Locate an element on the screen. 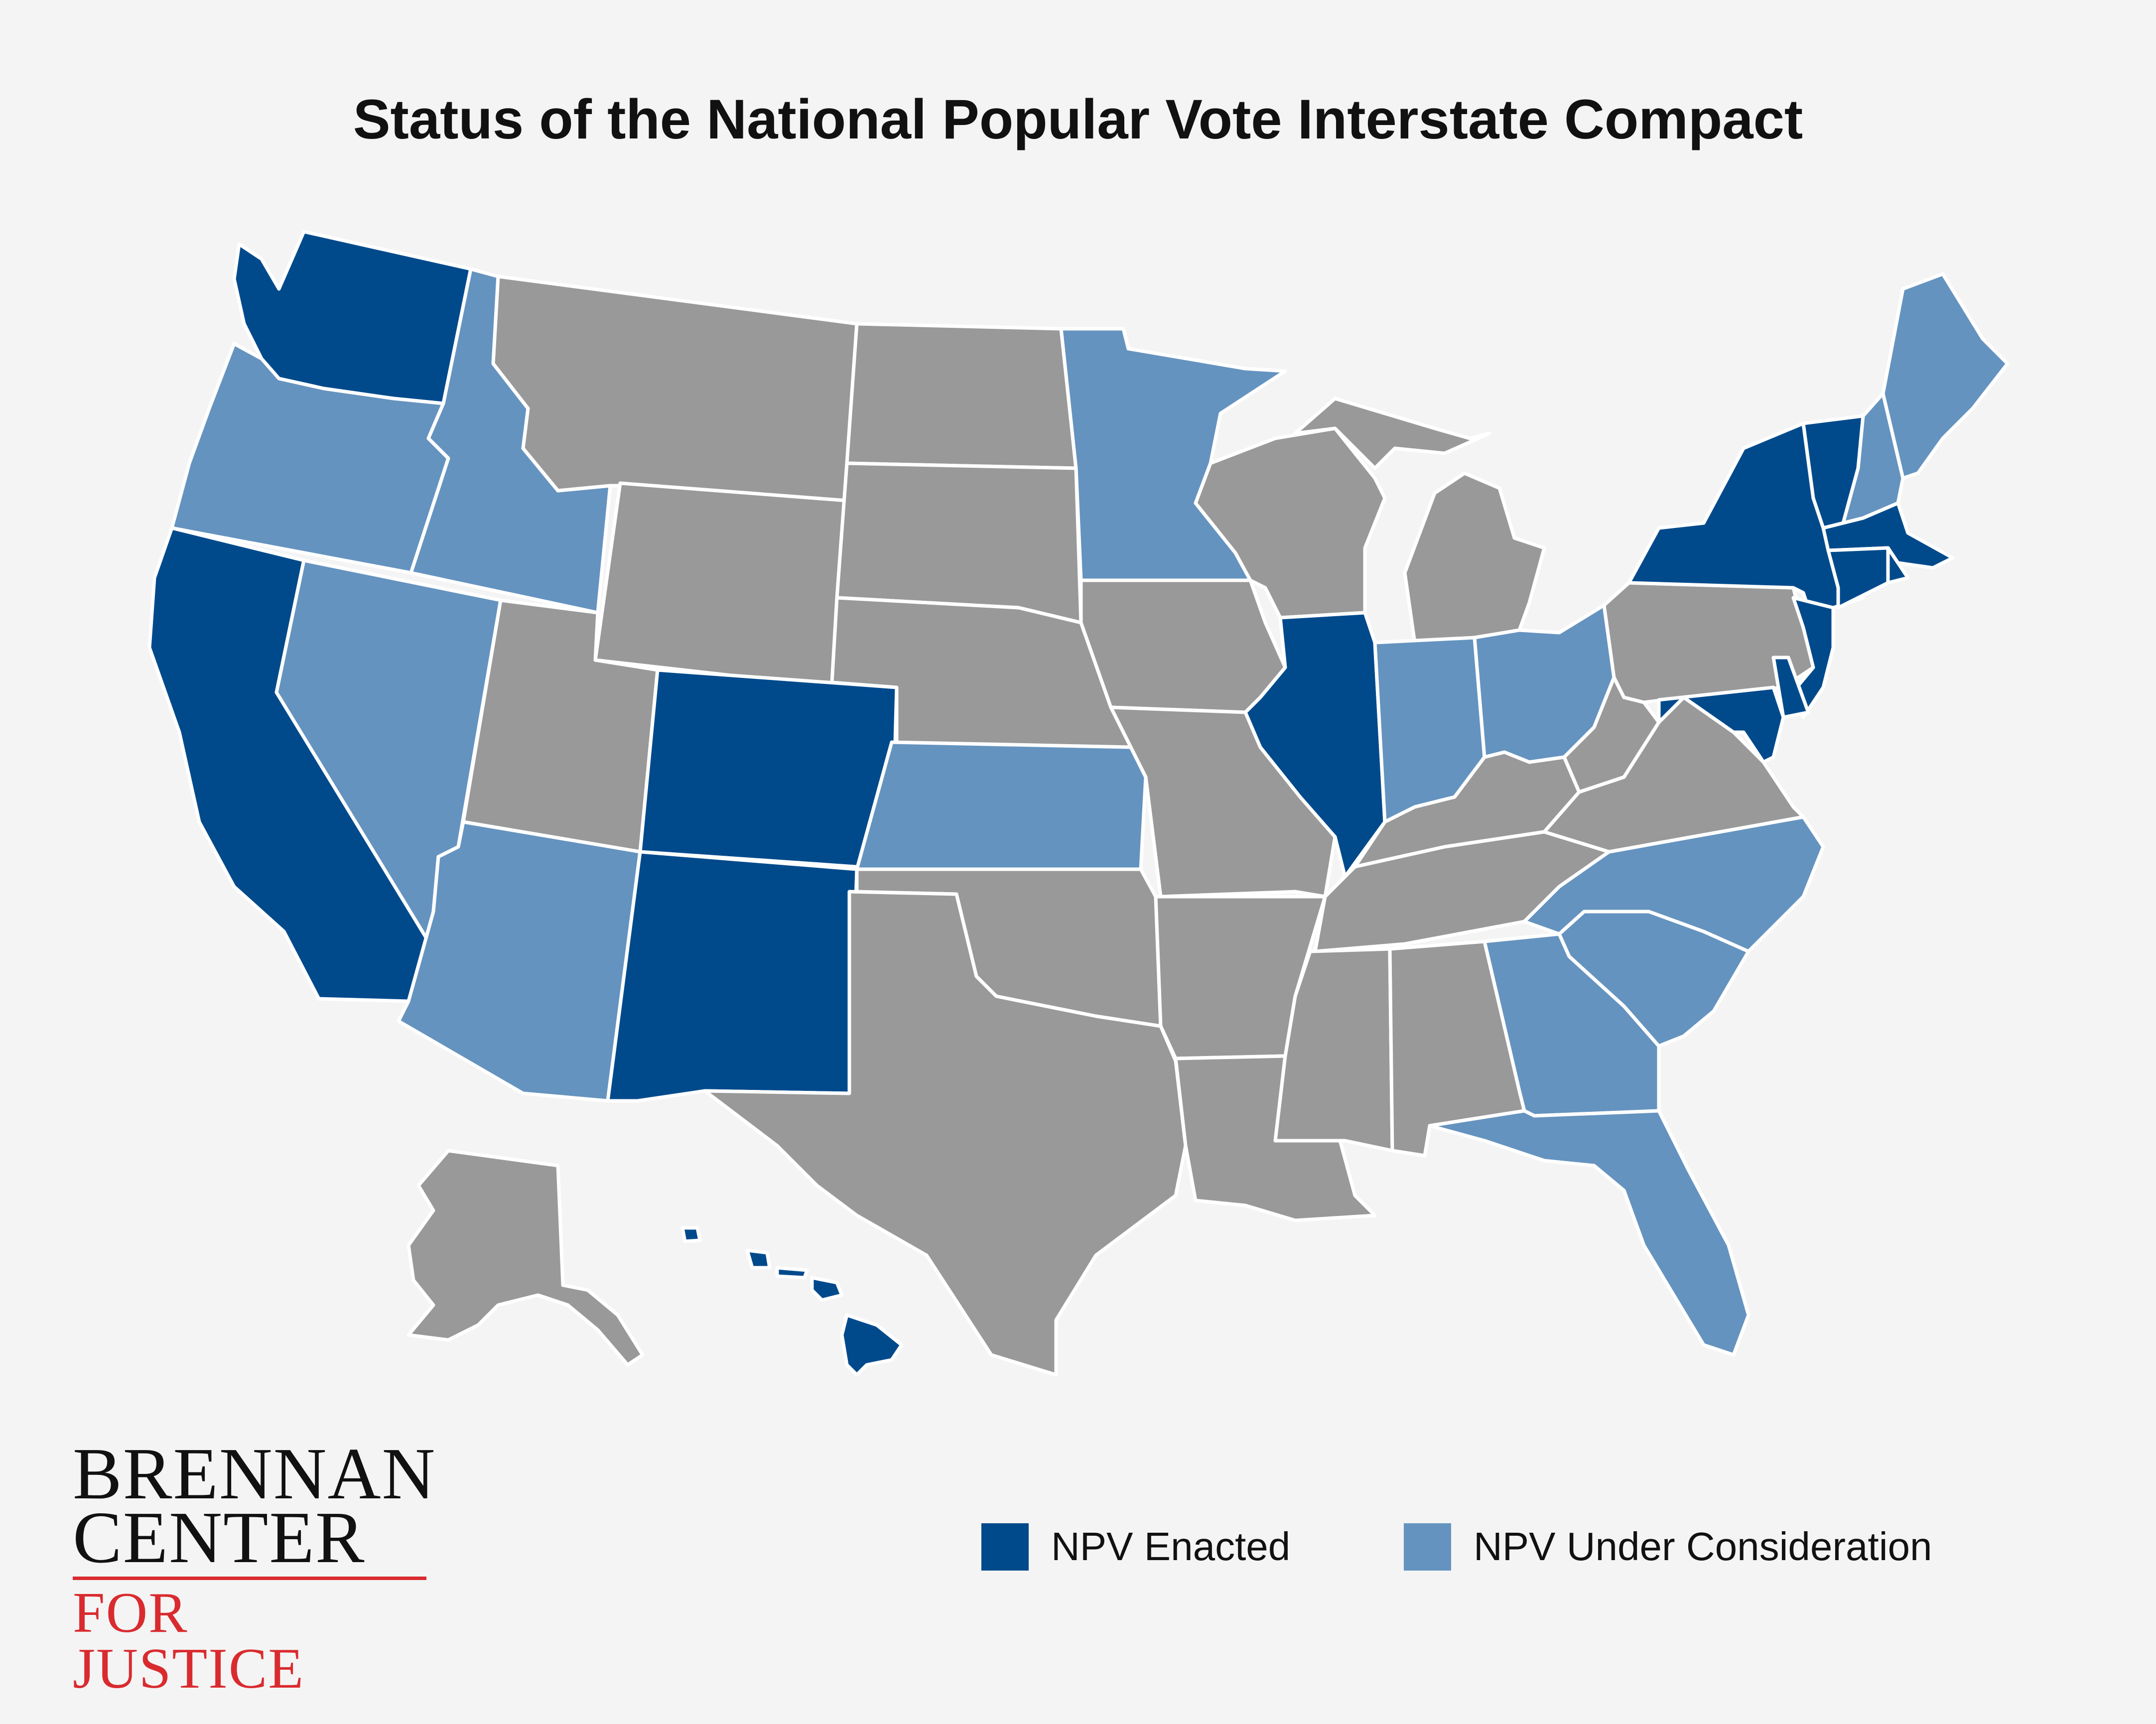 The height and width of the screenshot is (1724, 2156). state-hi-molokai is located at coordinates (792, 1273).